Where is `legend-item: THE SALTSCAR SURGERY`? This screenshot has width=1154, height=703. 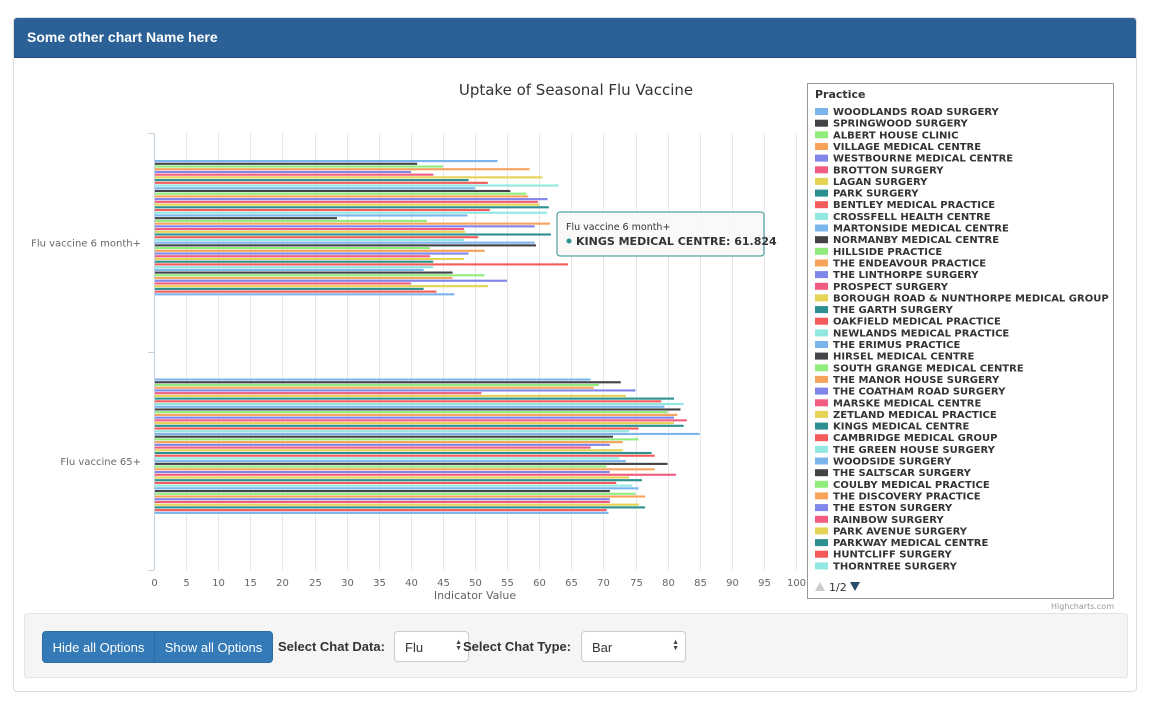
legend-item: THE SALTSCAR SURGERY is located at coordinates (902, 473).